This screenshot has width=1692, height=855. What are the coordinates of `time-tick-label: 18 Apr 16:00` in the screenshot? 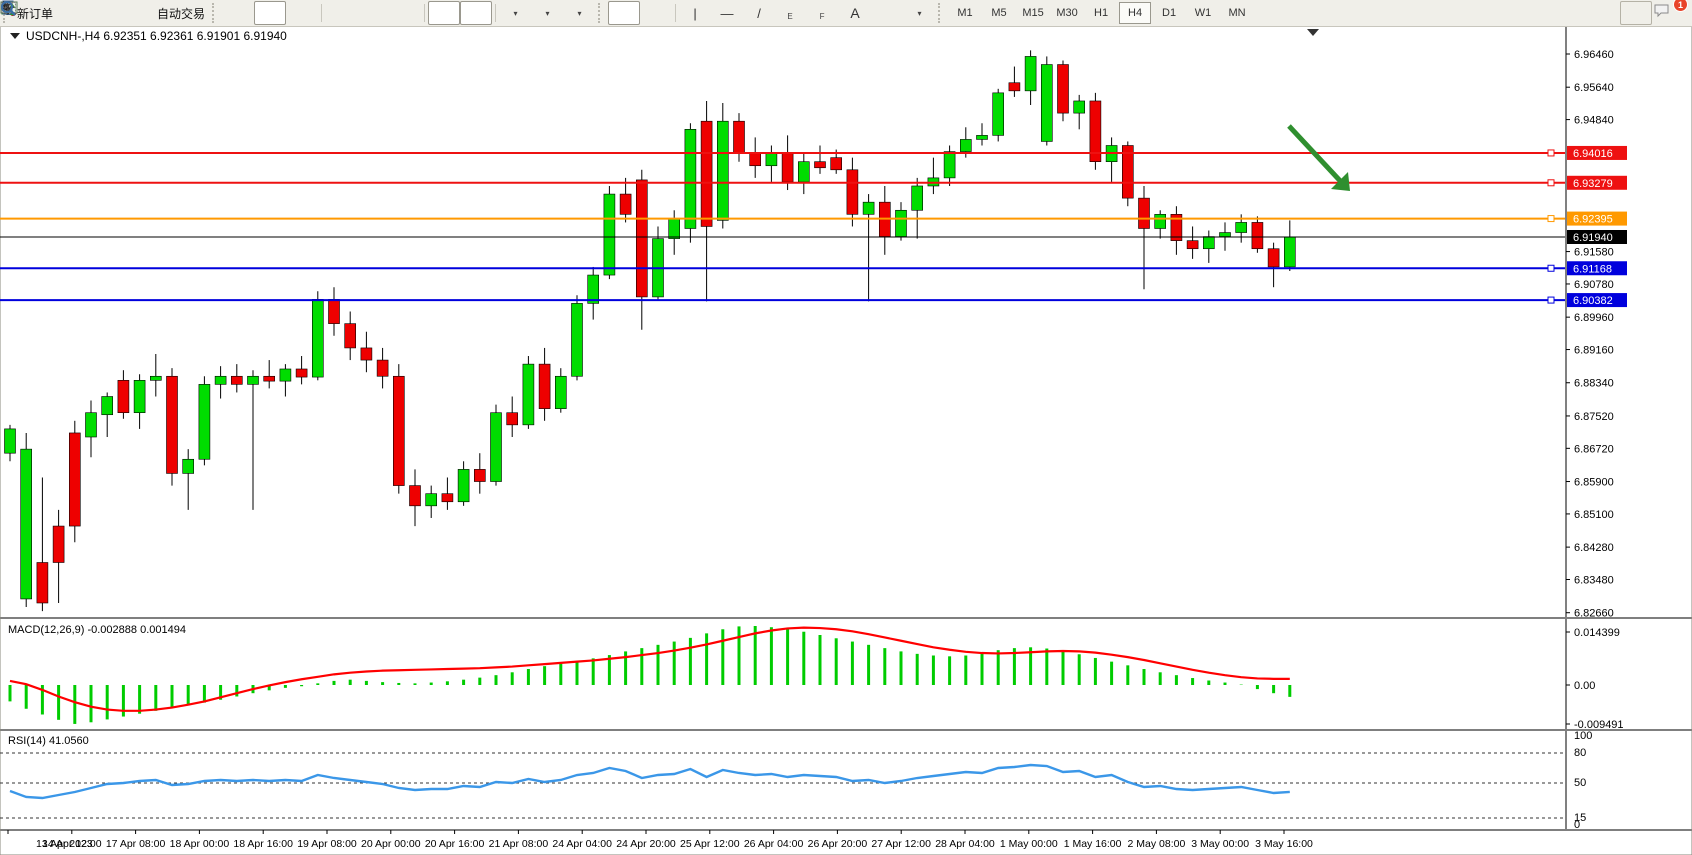 It's located at (263, 844).